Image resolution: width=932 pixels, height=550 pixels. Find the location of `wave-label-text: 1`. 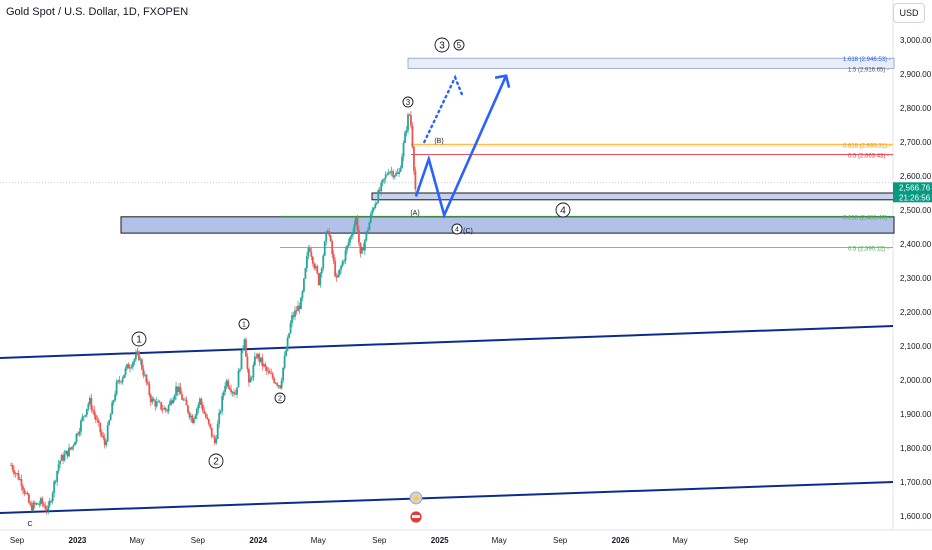

wave-label-text: 1 is located at coordinates (139, 340).